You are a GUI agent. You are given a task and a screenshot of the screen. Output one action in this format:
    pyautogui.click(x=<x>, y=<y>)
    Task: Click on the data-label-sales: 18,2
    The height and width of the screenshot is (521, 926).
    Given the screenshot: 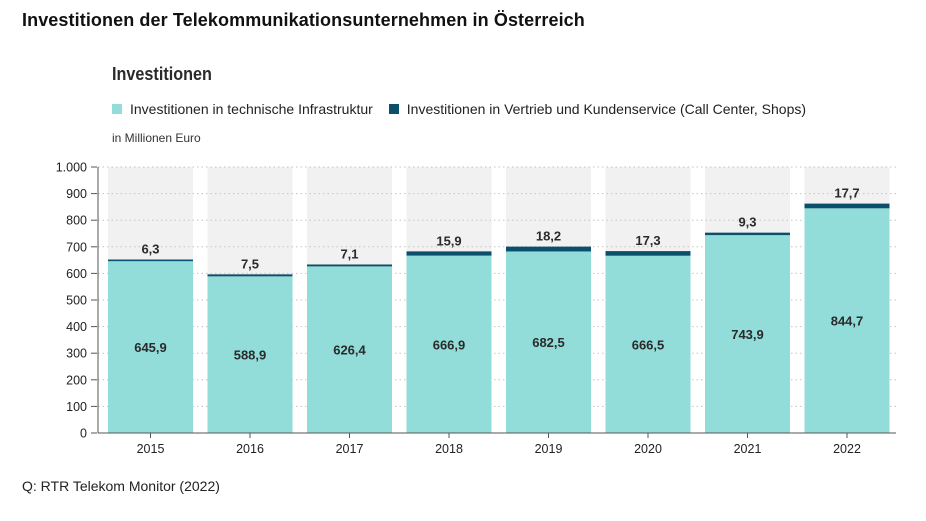 What is the action you would take?
    pyautogui.click(x=548, y=236)
    